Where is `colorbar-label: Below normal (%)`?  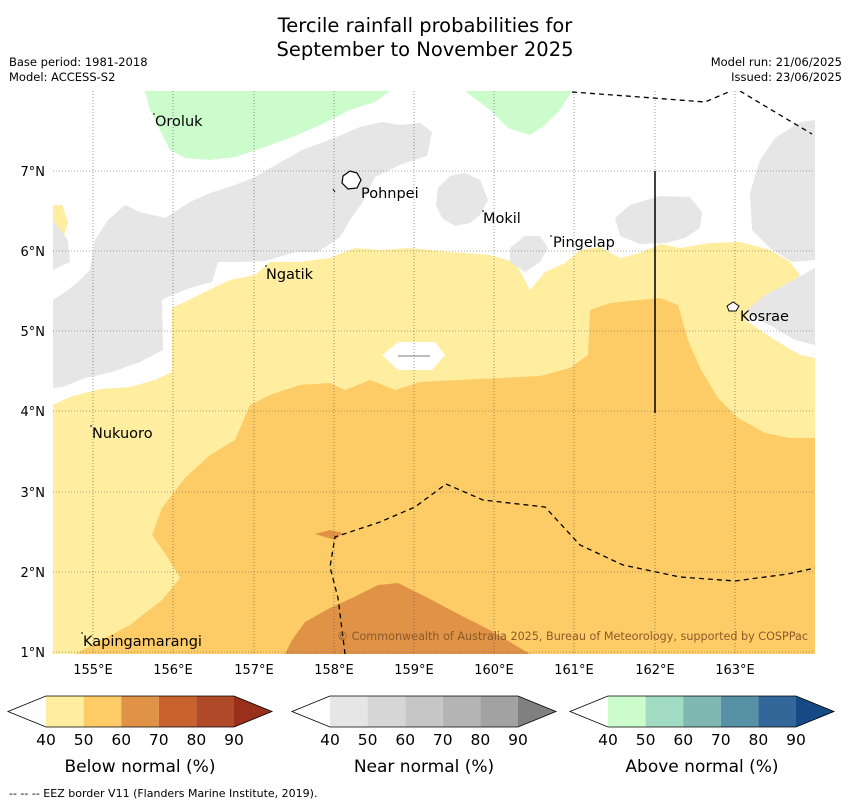
colorbar-label: Below normal (%) is located at coordinates (140, 767).